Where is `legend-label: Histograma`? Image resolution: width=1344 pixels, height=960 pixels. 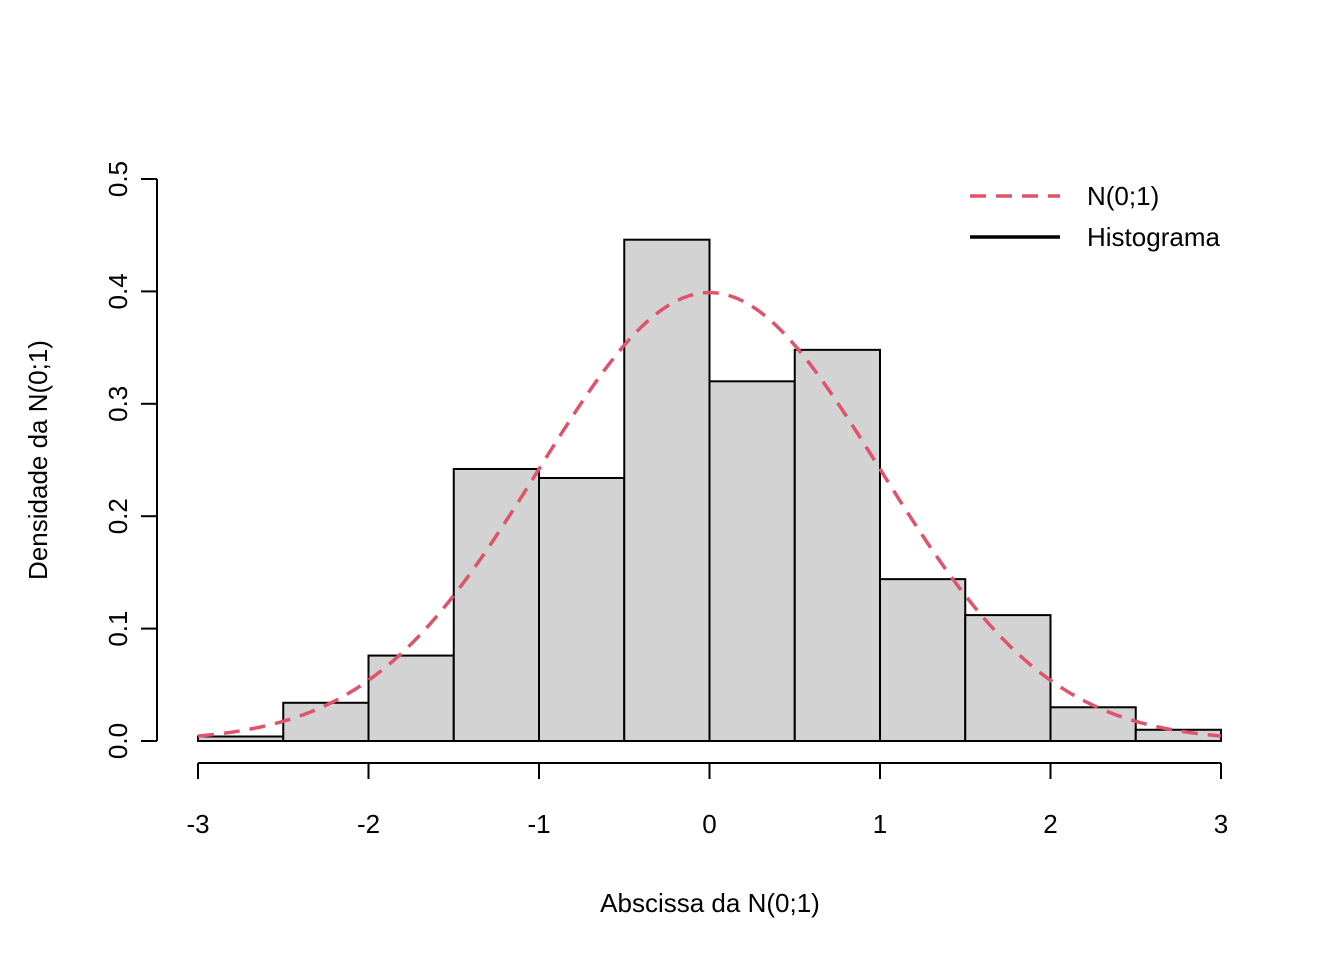
legend-label: Histograma is located at coordinates (1153, 237).